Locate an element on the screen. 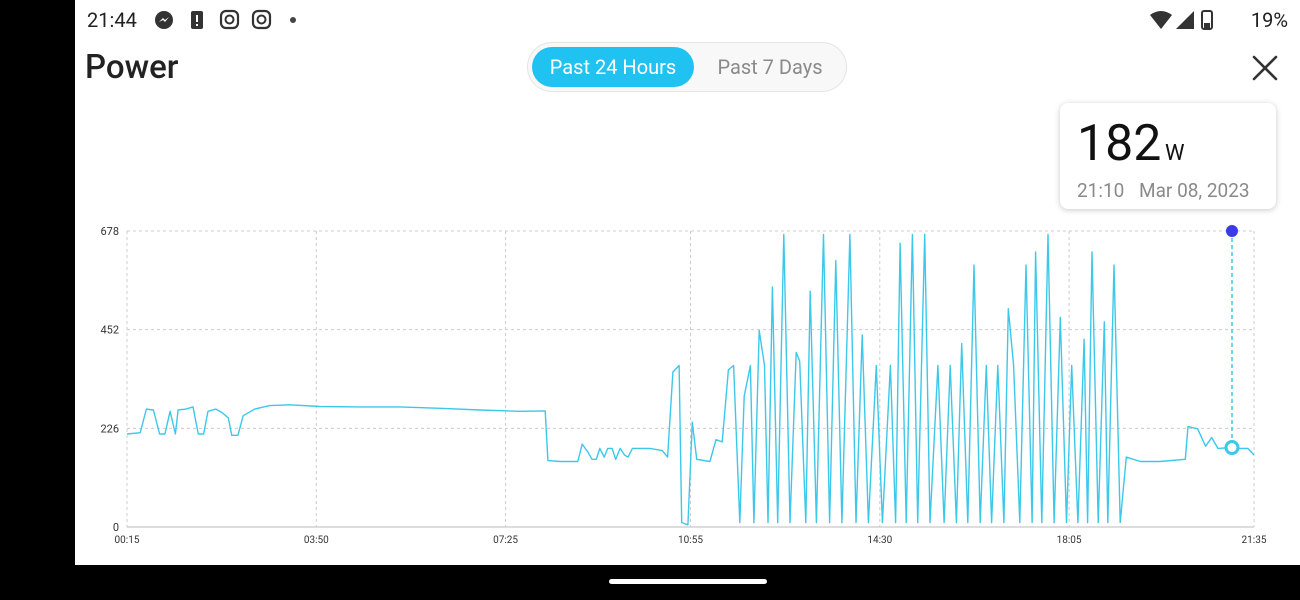 The height and width of the screenshot is (600, 1300). battery-level: 19% is located at coordinates (1269, 20).